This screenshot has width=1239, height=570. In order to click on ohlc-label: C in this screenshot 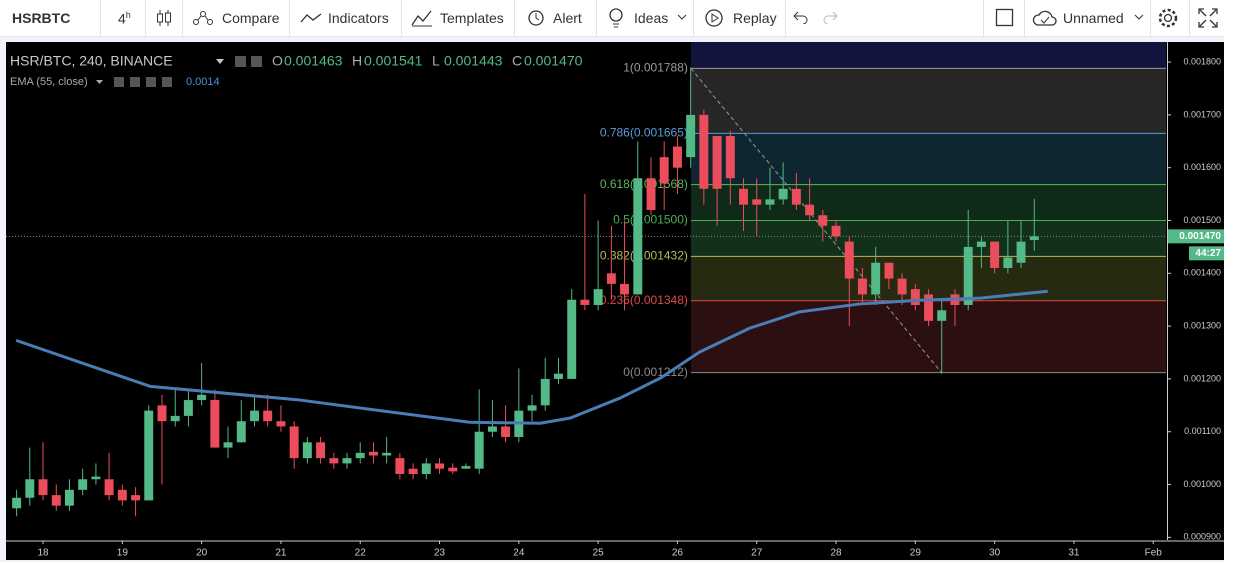, I will do `click(517, 61)`.